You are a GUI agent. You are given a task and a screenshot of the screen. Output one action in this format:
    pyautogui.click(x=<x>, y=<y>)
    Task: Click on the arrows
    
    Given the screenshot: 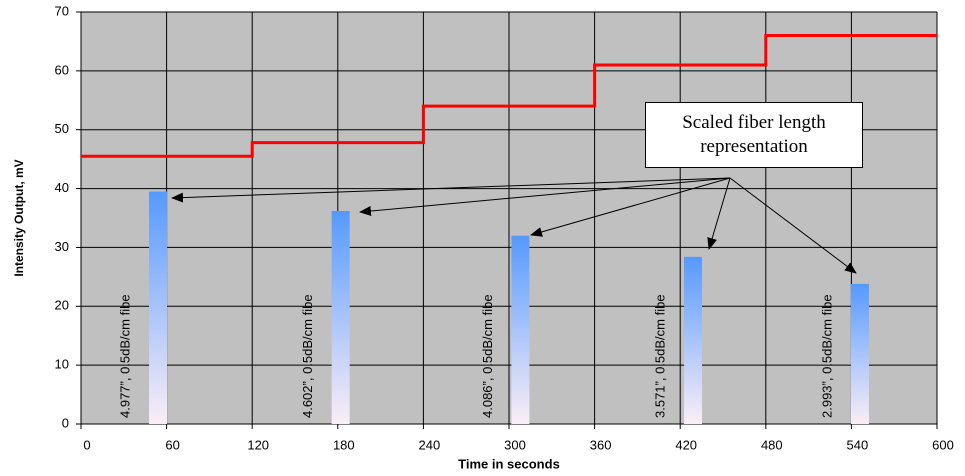 What is the action you would take?
    pyautogui.click(x=514, y=225)
    